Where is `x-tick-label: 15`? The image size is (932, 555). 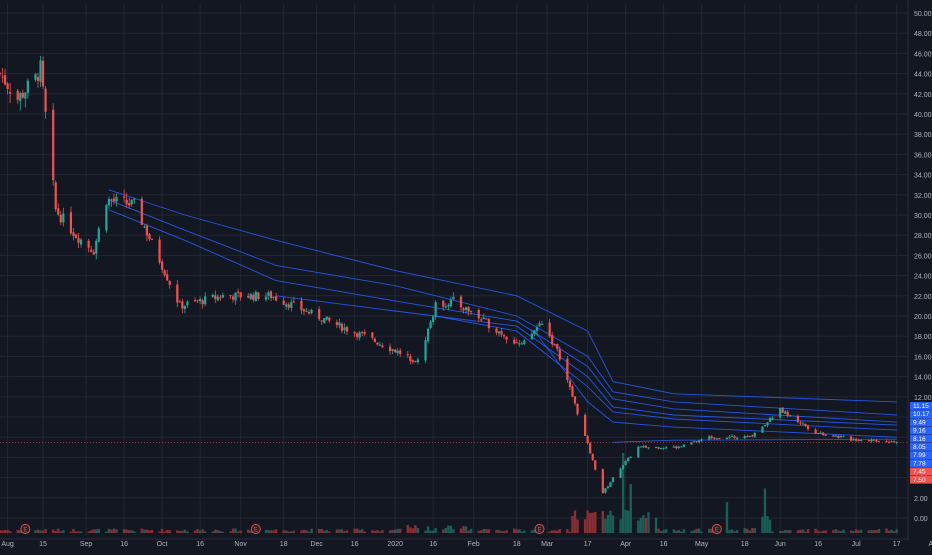 x-tick-label: 15 is located at coordinates (43, 544).